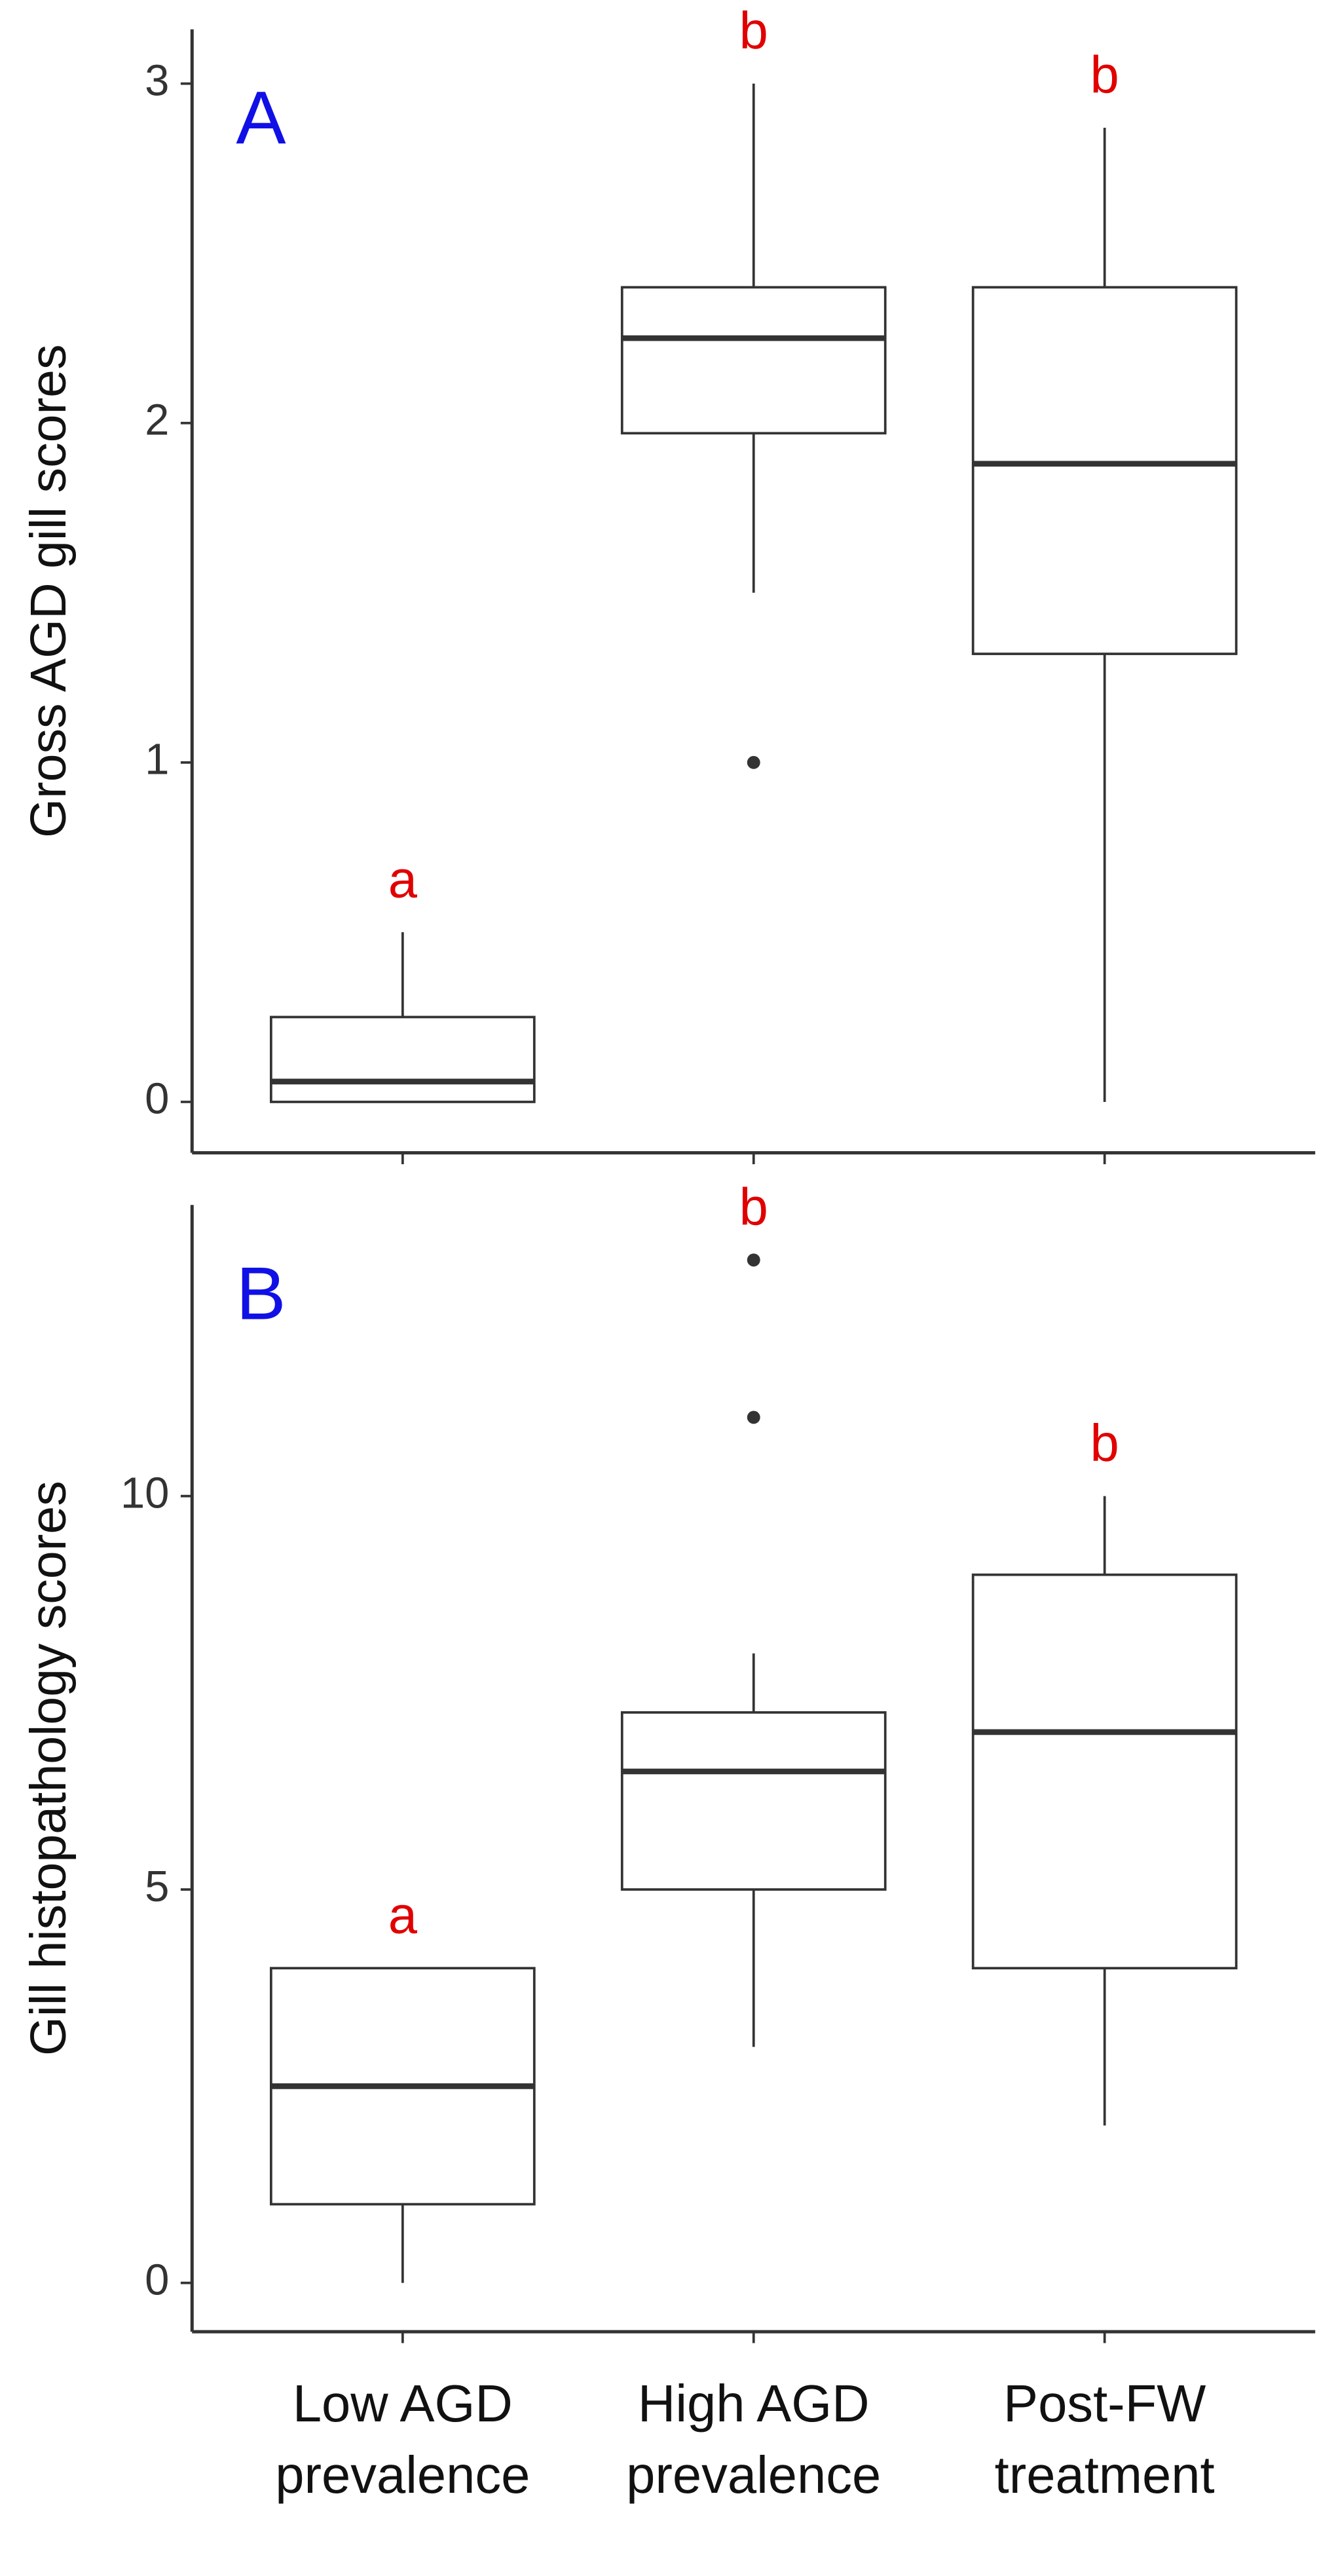 Image resolution: width=1338 pixels, height=2576 pixels. Describe the element at coordinates (157, 80) in the screenshot. I see `y-tick-label: 3` at that location.